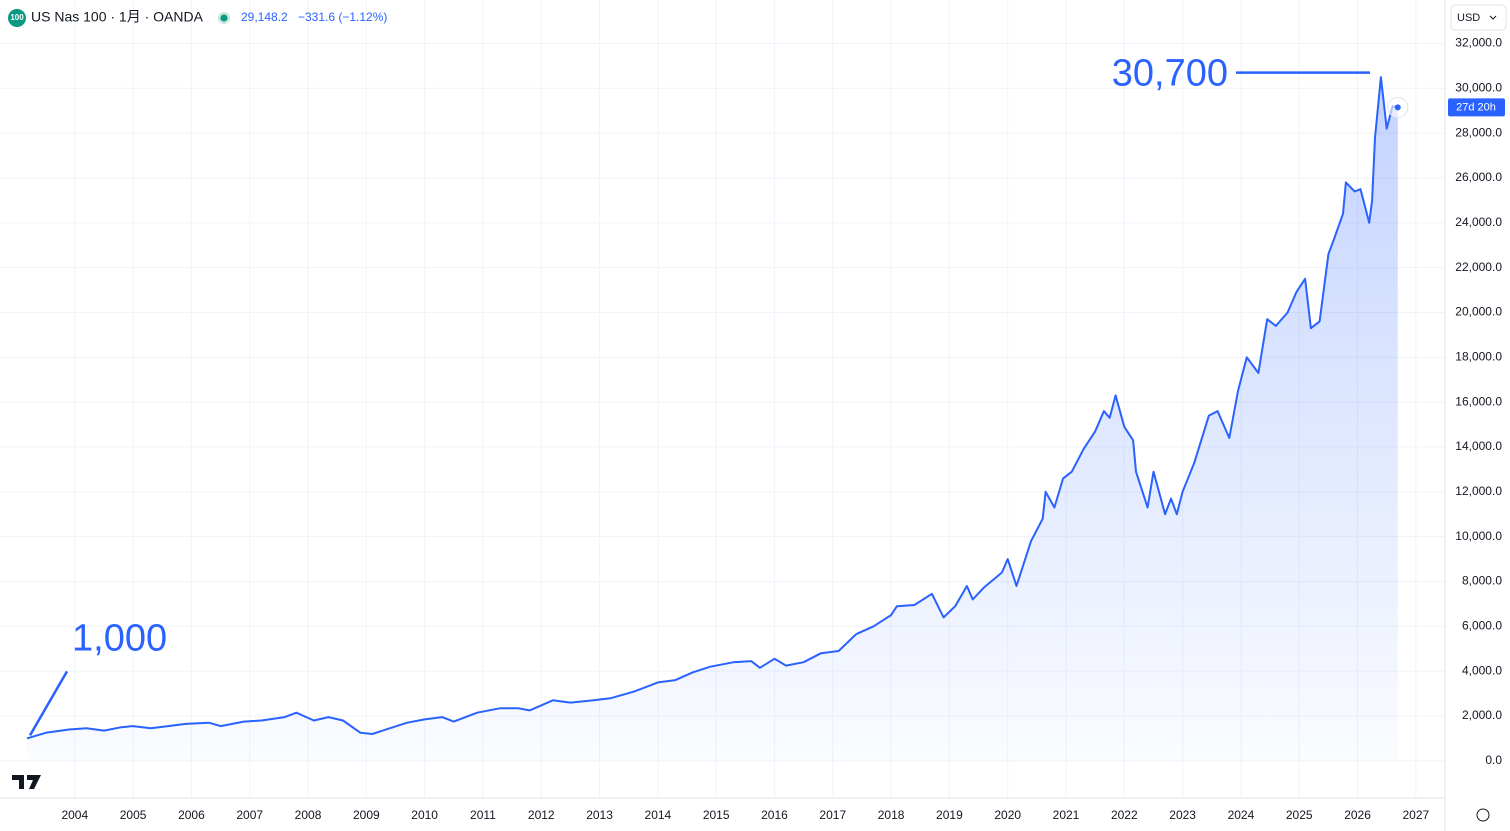 This screenshot has width=1510, height=831. Describe the element at coordinates (1397, 107) in the screenshot. I see `last-point` at that location.